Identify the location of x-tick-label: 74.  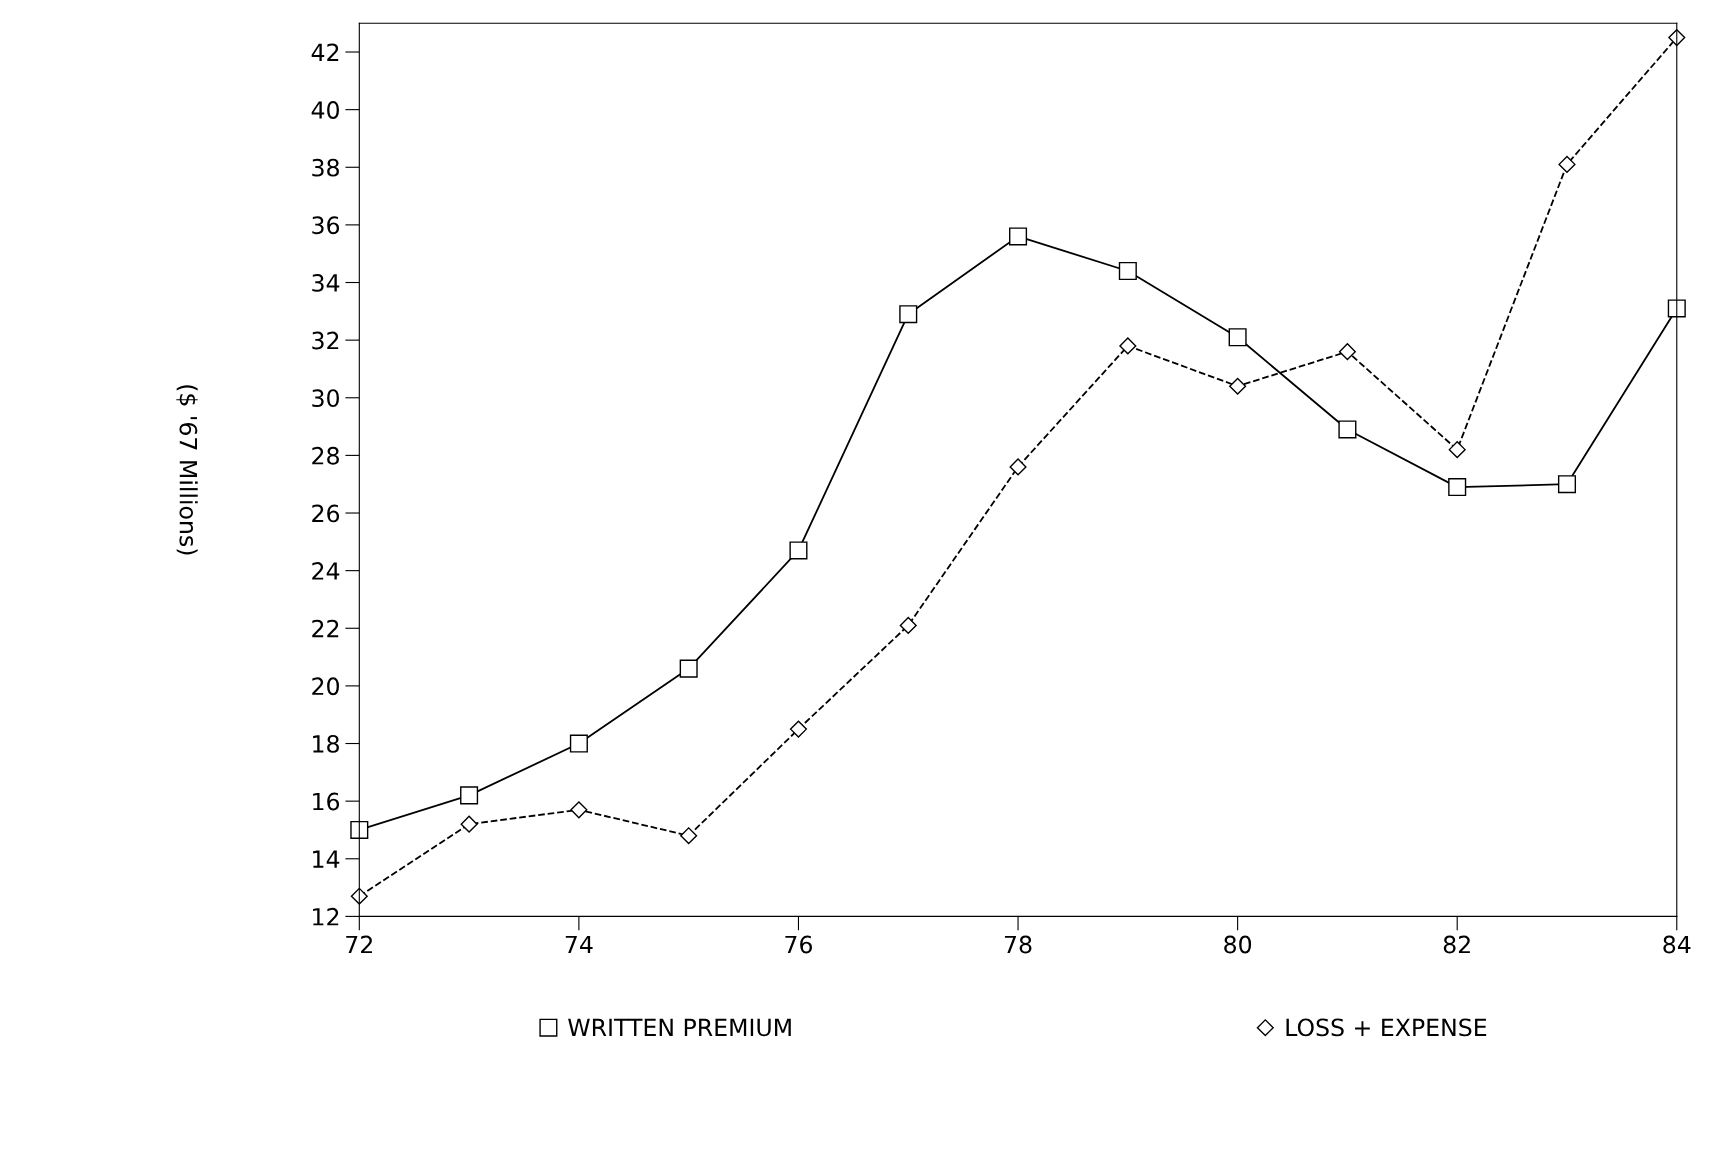
(579, 944).